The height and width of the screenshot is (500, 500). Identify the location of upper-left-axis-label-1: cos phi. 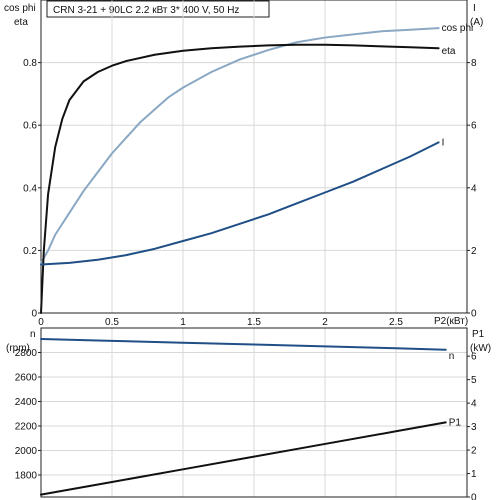
(20, 8).